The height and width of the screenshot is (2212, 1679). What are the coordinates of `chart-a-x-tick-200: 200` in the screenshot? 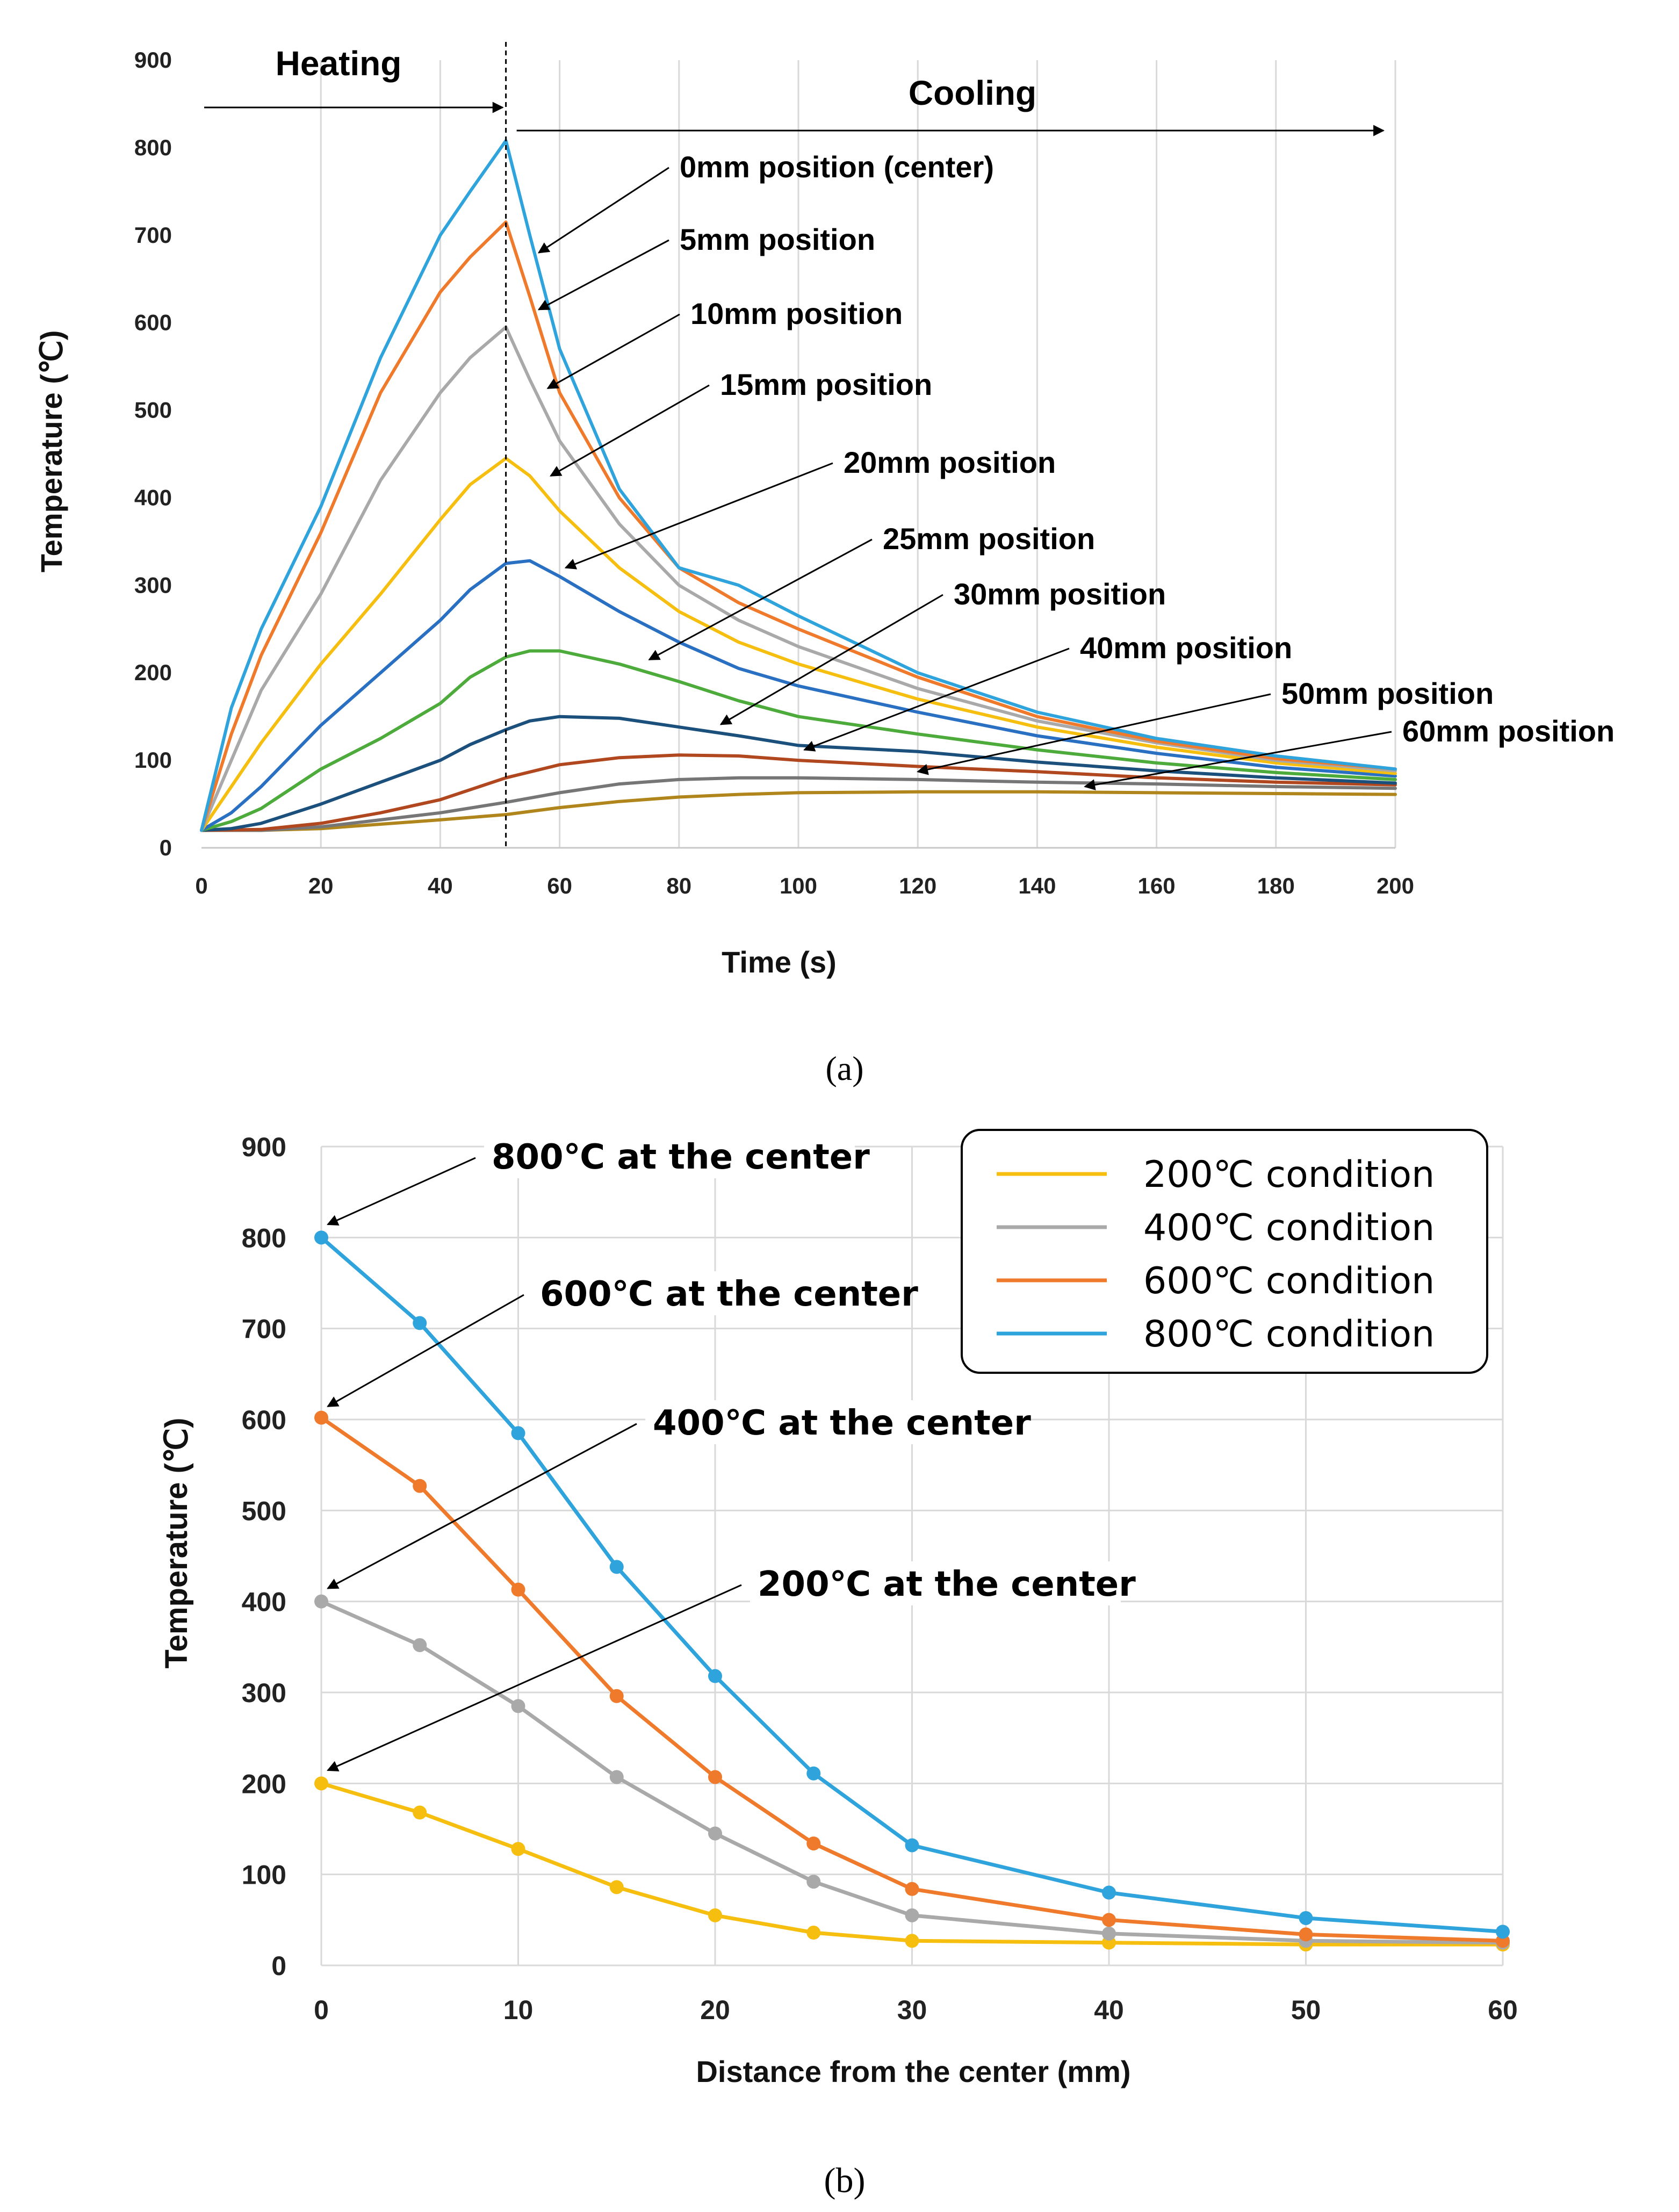 It's located at (1395, 886).